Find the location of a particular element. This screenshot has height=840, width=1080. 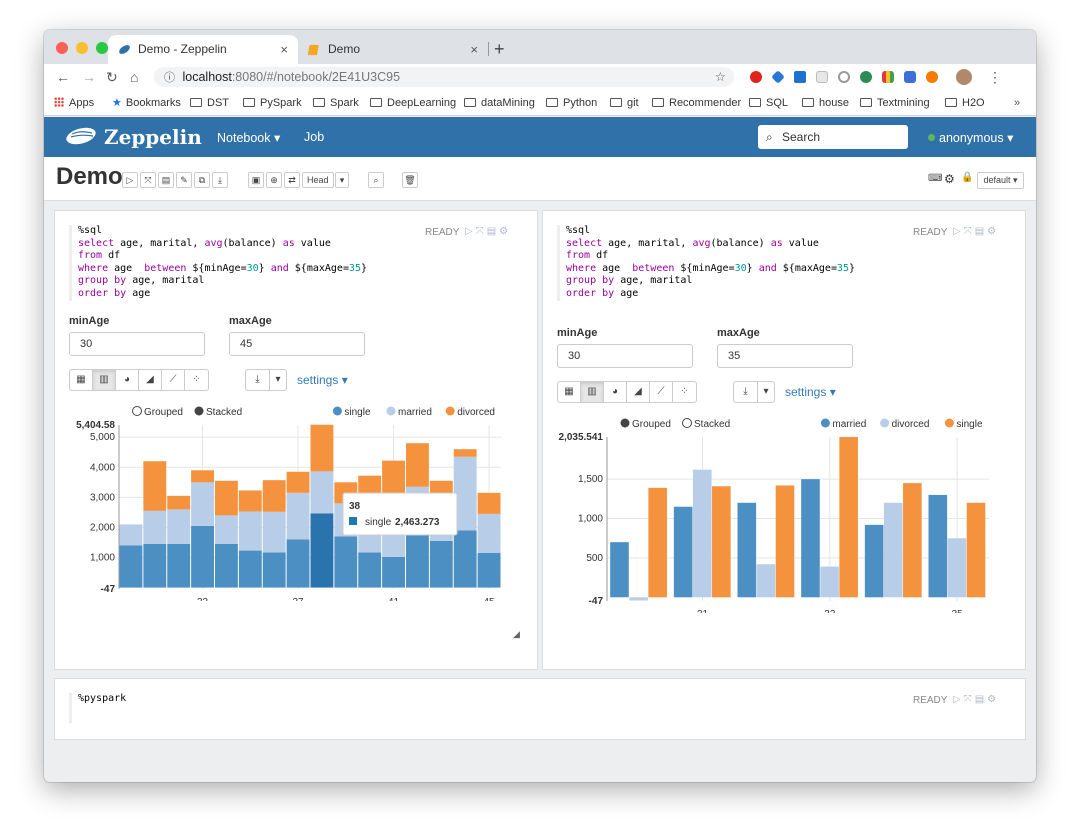

more-menu-icon: ⋮ is located at coordinates (995, 77).